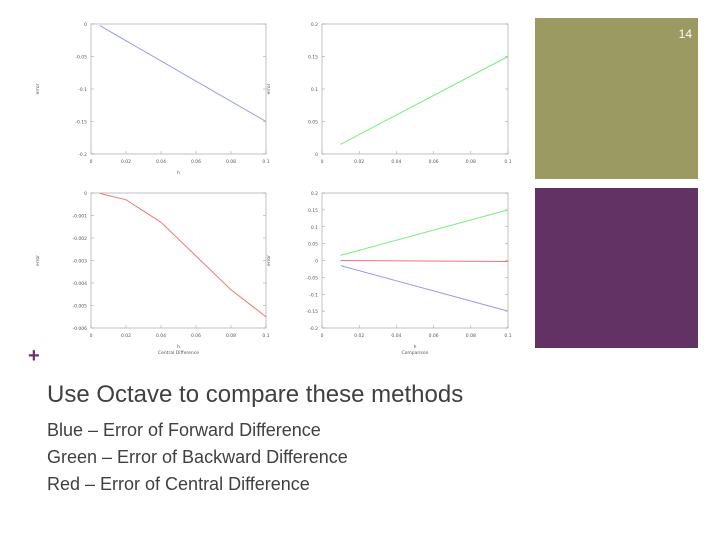 This screenshot has height=540, width=720. Describe the element at coordinates (79, 307) in the screenshot. I see `y-tick-label: -0.005` at that location.